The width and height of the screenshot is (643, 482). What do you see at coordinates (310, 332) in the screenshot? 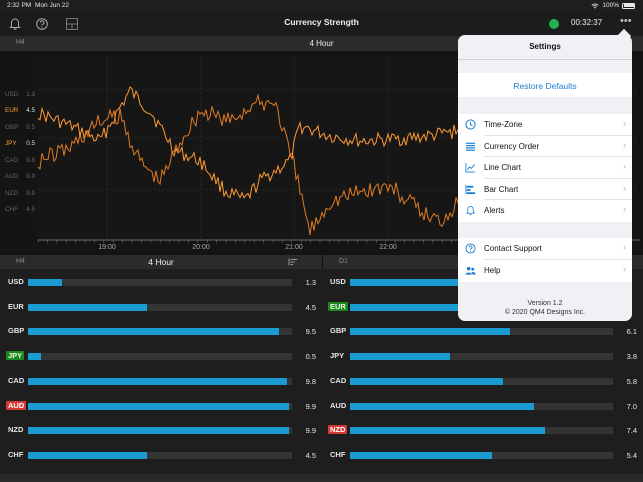
I see `strength-value: 9.5` at bounding box center [310, 332].